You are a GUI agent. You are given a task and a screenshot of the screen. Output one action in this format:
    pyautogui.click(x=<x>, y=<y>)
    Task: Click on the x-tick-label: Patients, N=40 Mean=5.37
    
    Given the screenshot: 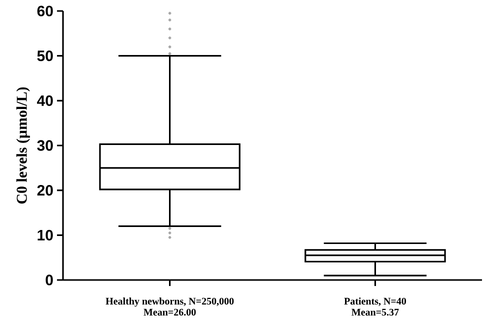 What is the action you would take?
    pyautogui.click(x=375, y=307)
    